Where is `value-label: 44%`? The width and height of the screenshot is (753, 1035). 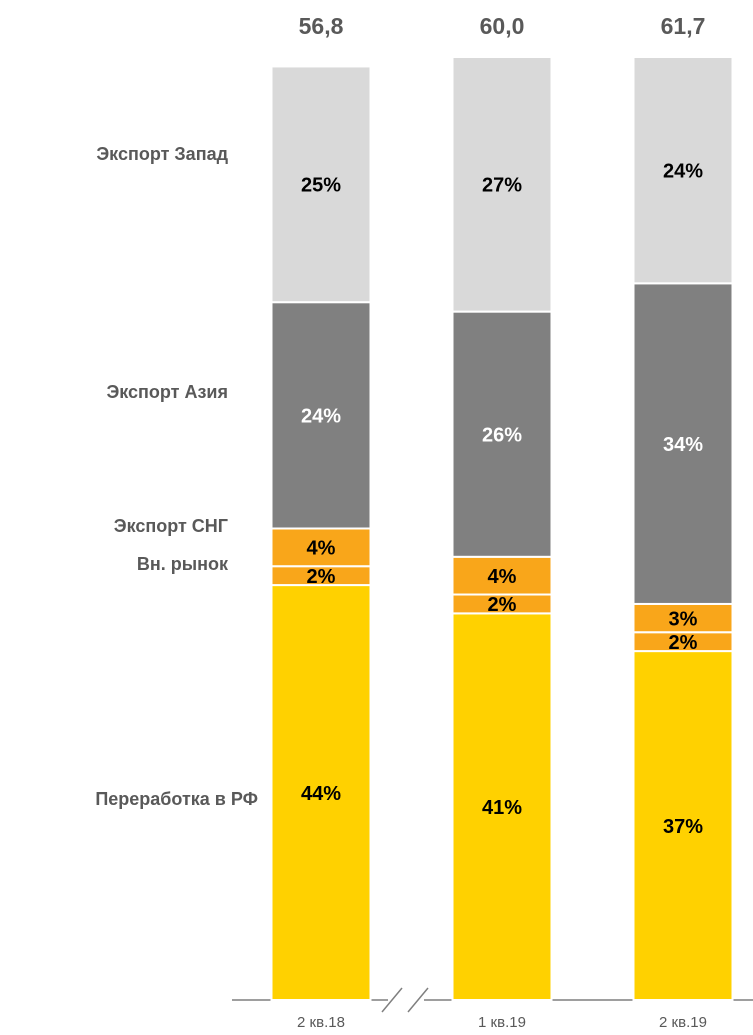
value-label: 44% is located at coordinates (321, 794).